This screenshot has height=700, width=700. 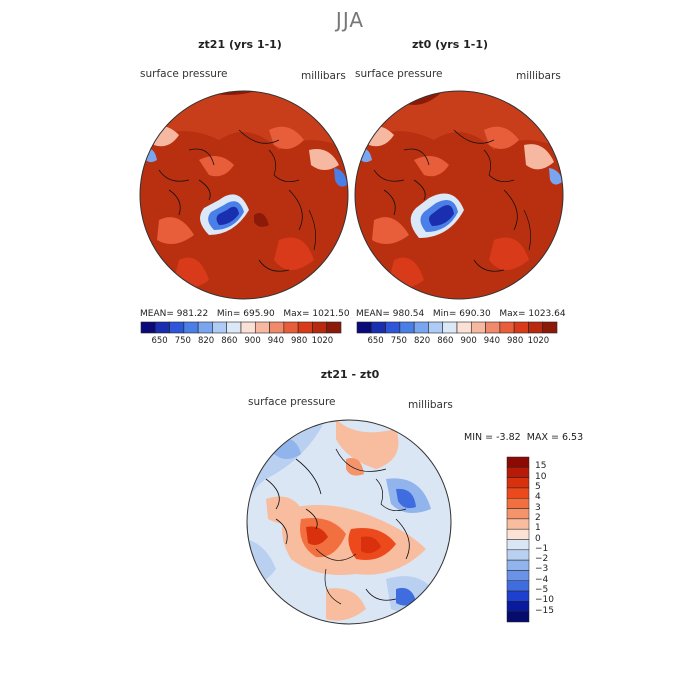 I want to click on figure-title: JJA, so click(x=350, y=20).